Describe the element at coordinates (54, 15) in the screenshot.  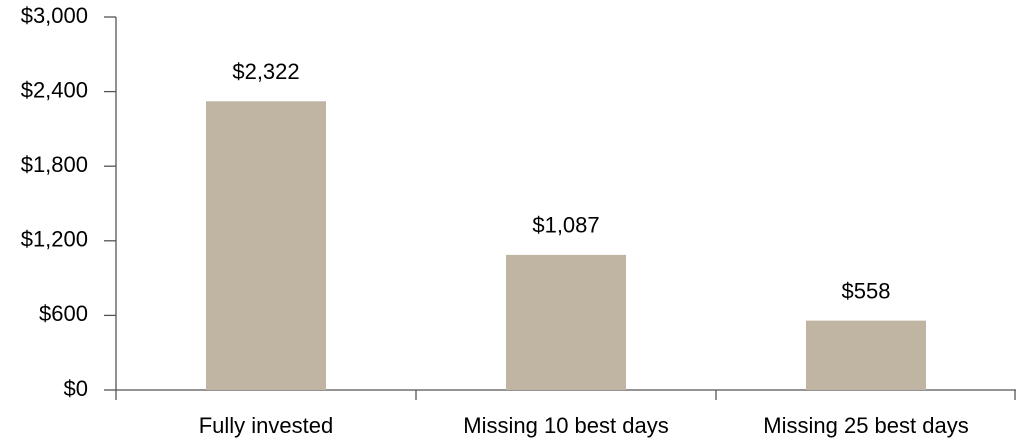
I see `y-tick-label: $3,000` at that location.